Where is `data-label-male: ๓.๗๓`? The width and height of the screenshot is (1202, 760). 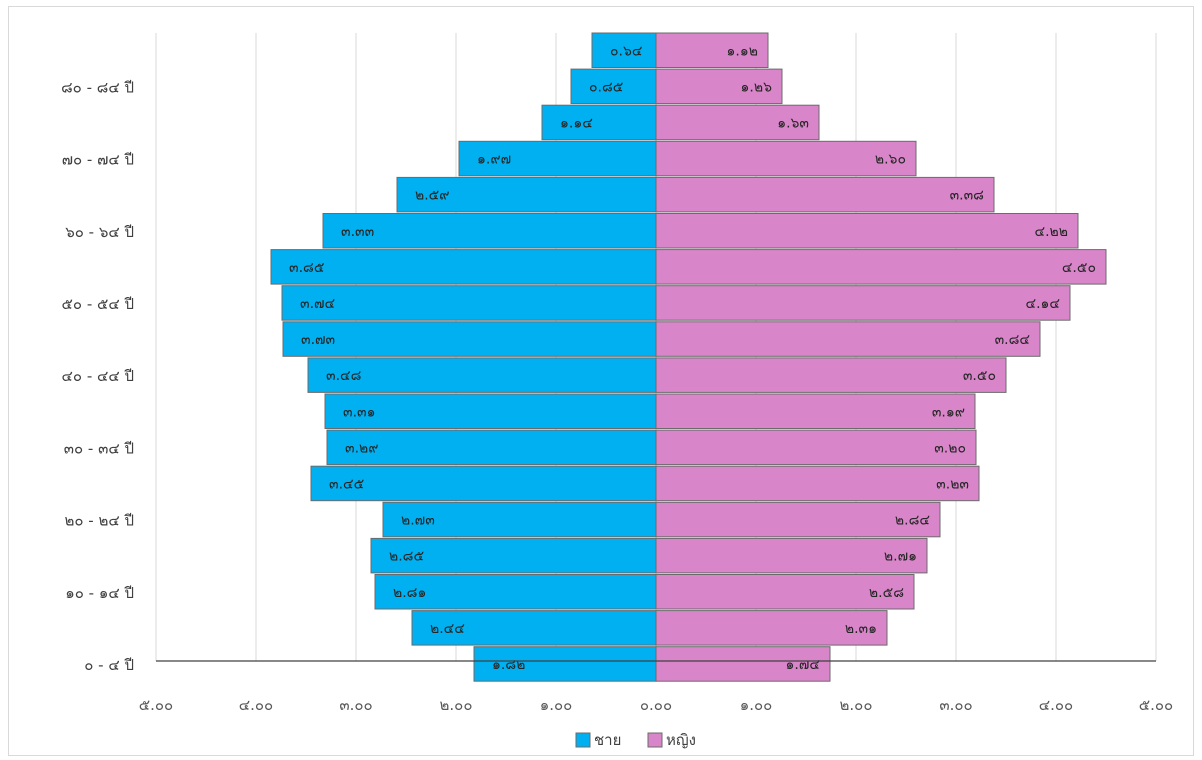 data-label-male: ๓.๗๓ is located at coordinates (318, 340).